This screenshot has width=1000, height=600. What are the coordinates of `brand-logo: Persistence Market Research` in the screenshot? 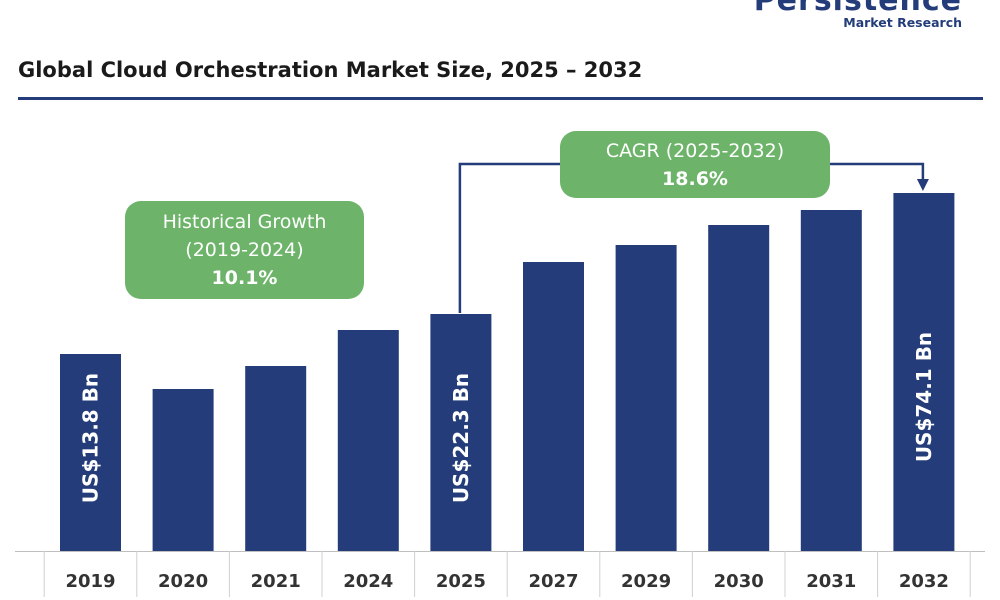 It's located at (858, 15).